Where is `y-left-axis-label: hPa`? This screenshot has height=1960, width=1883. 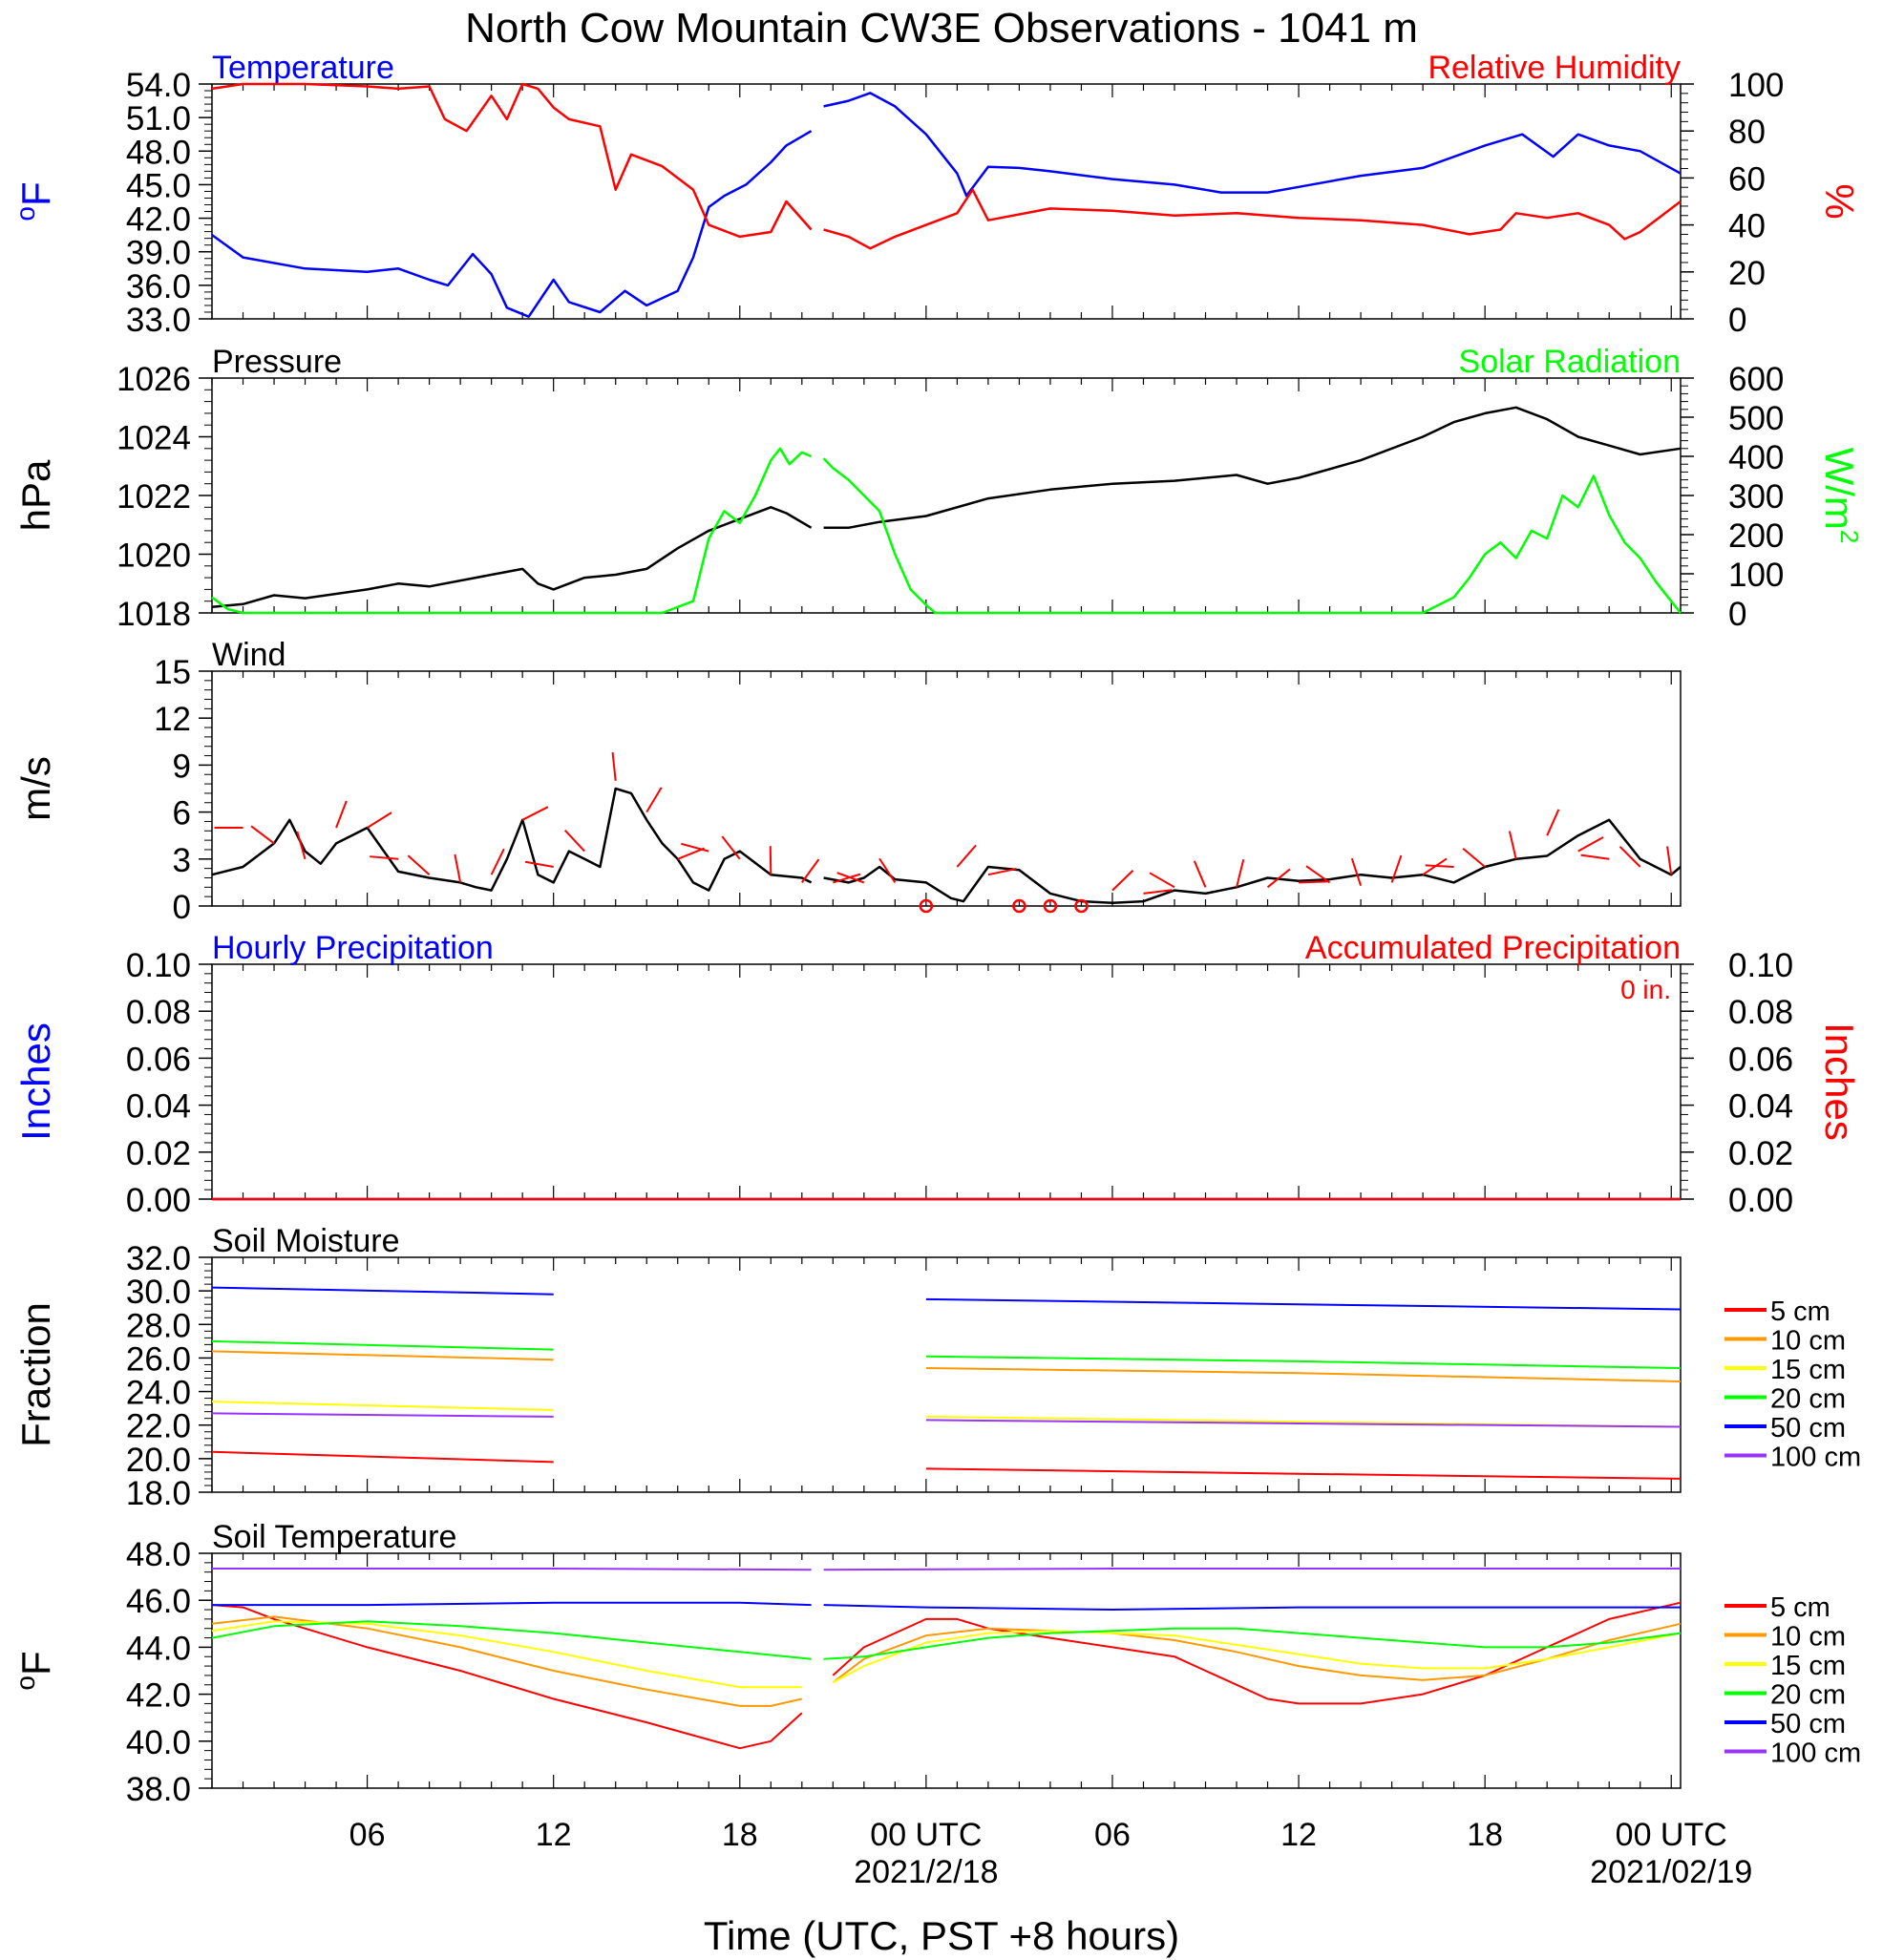 y-left-axis-label: hPa is located at coordinates (35, 495).